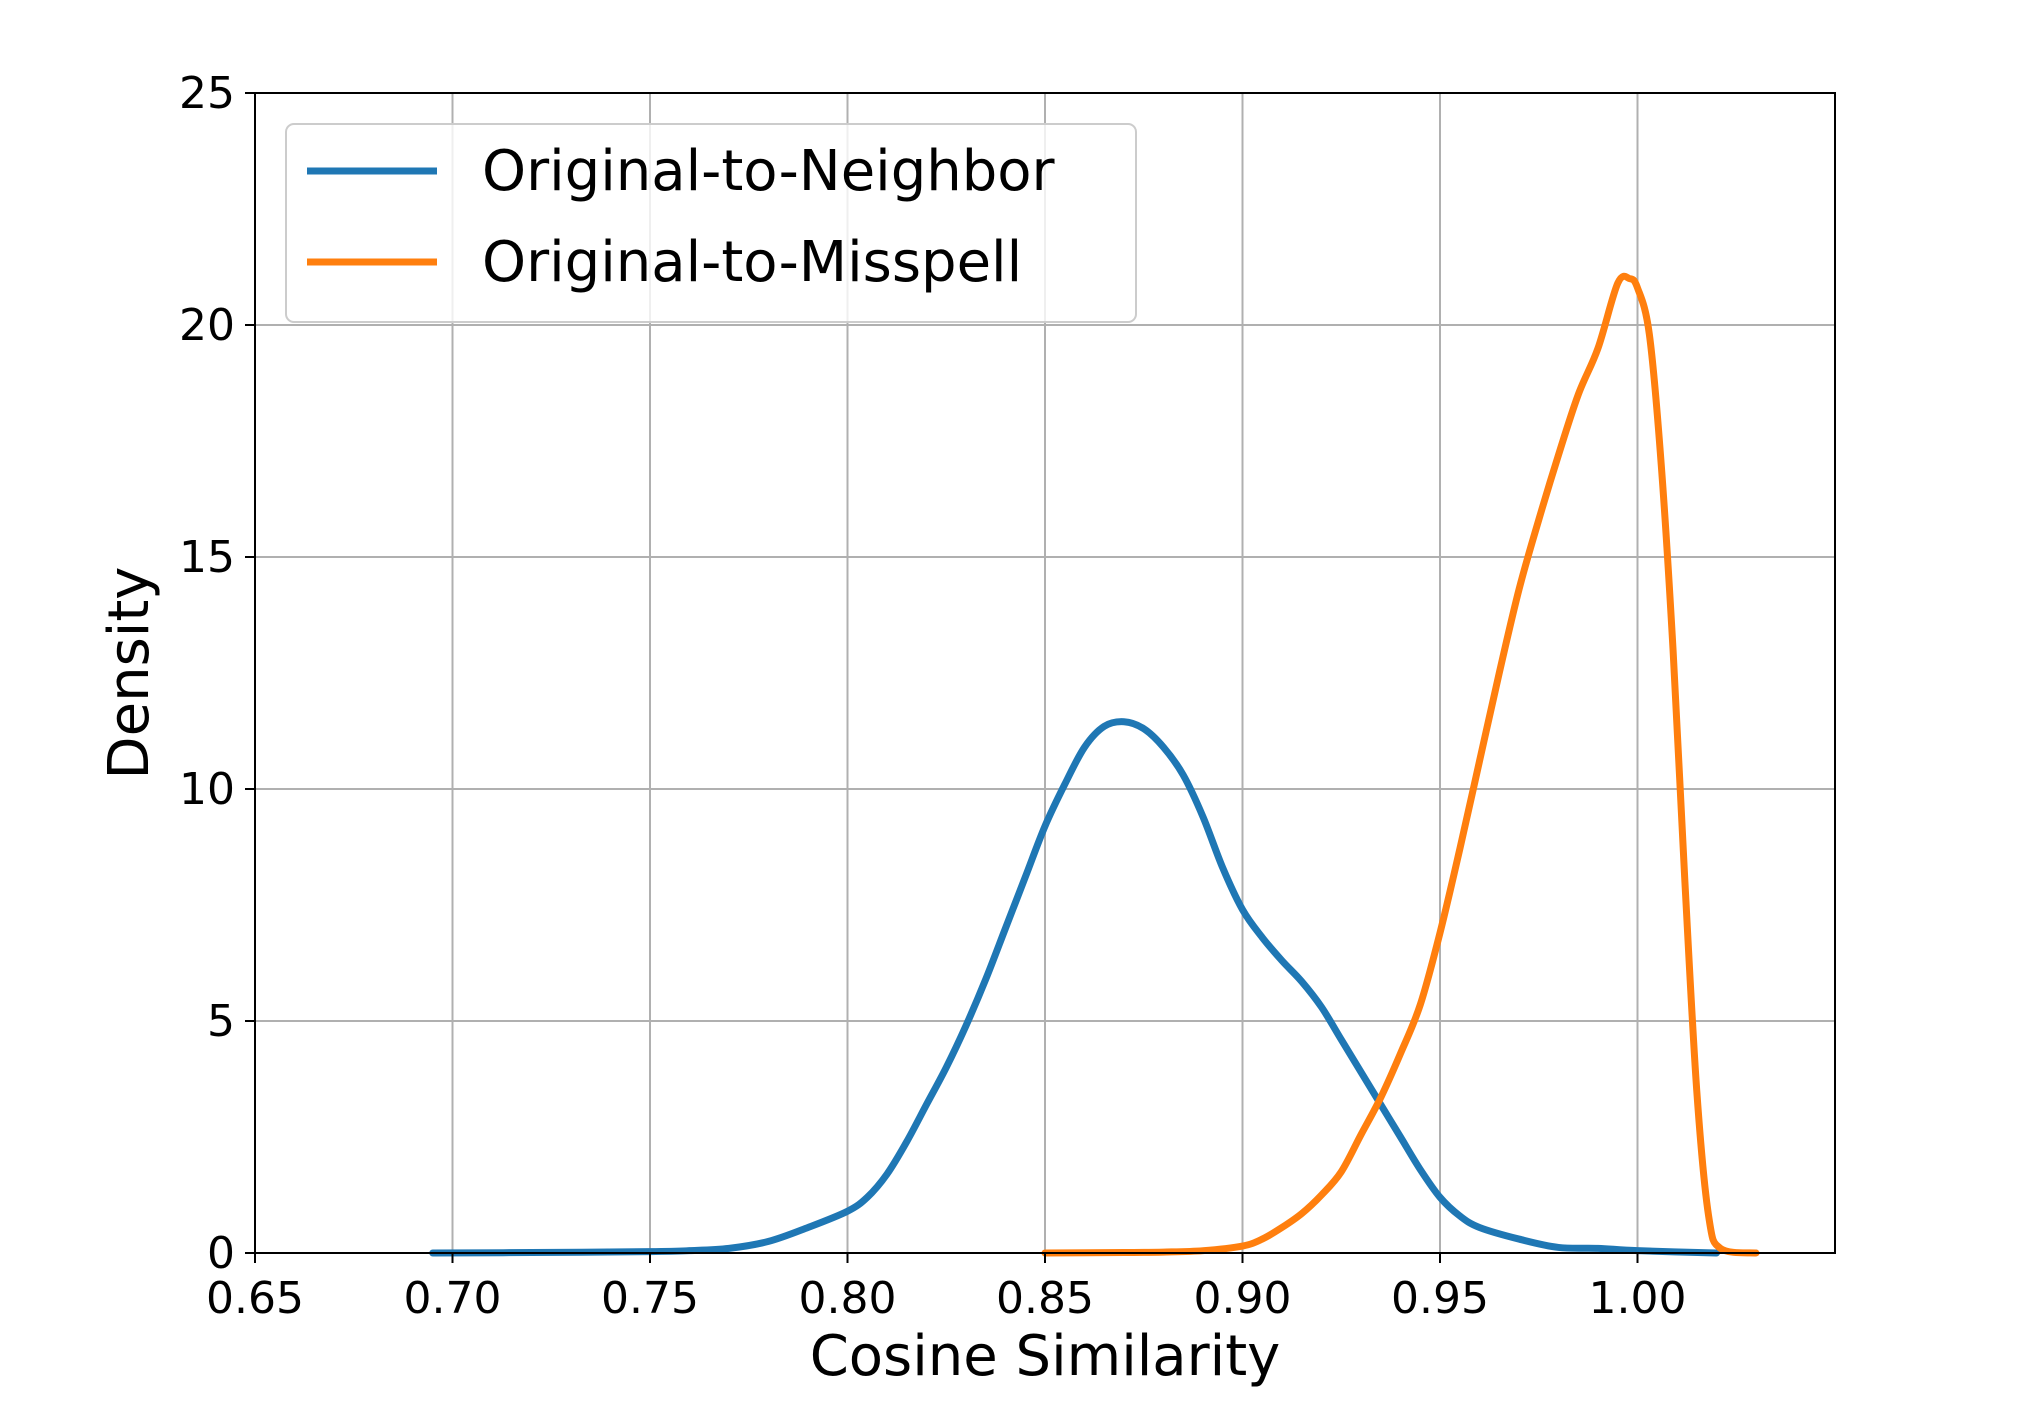 This screenshot has height=1408, width=2022. I want to click on legend-label-original-to-neighbor: Original-to-Neighbor, so click(769, 171).